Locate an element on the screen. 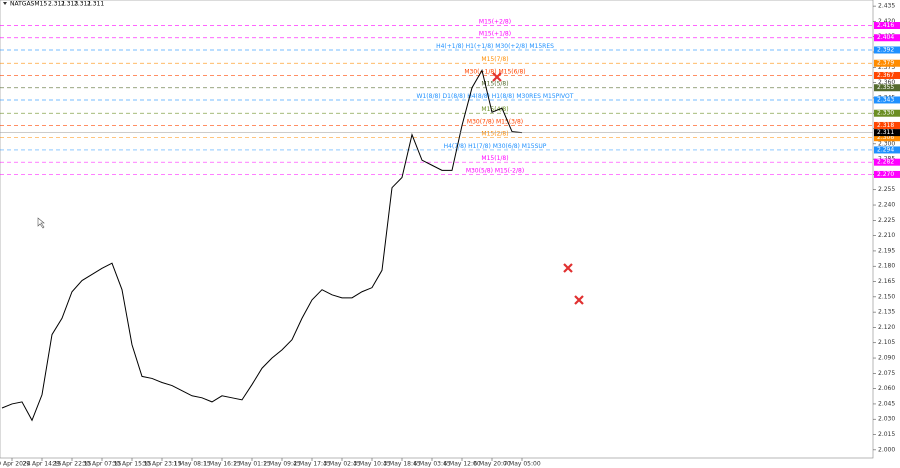  y-tick-label: 2.060 is located at coordinates (886, 388).